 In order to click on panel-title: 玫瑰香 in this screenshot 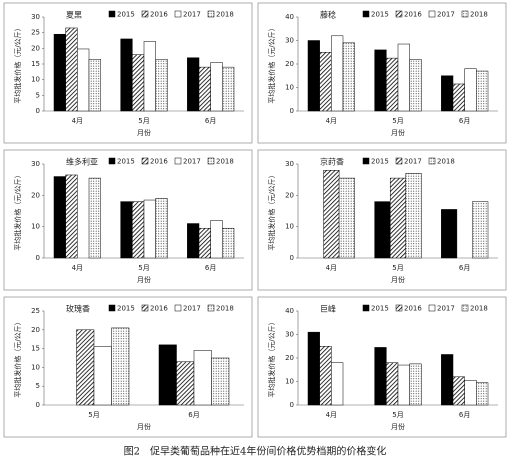, I will do `click(78, 309)`.